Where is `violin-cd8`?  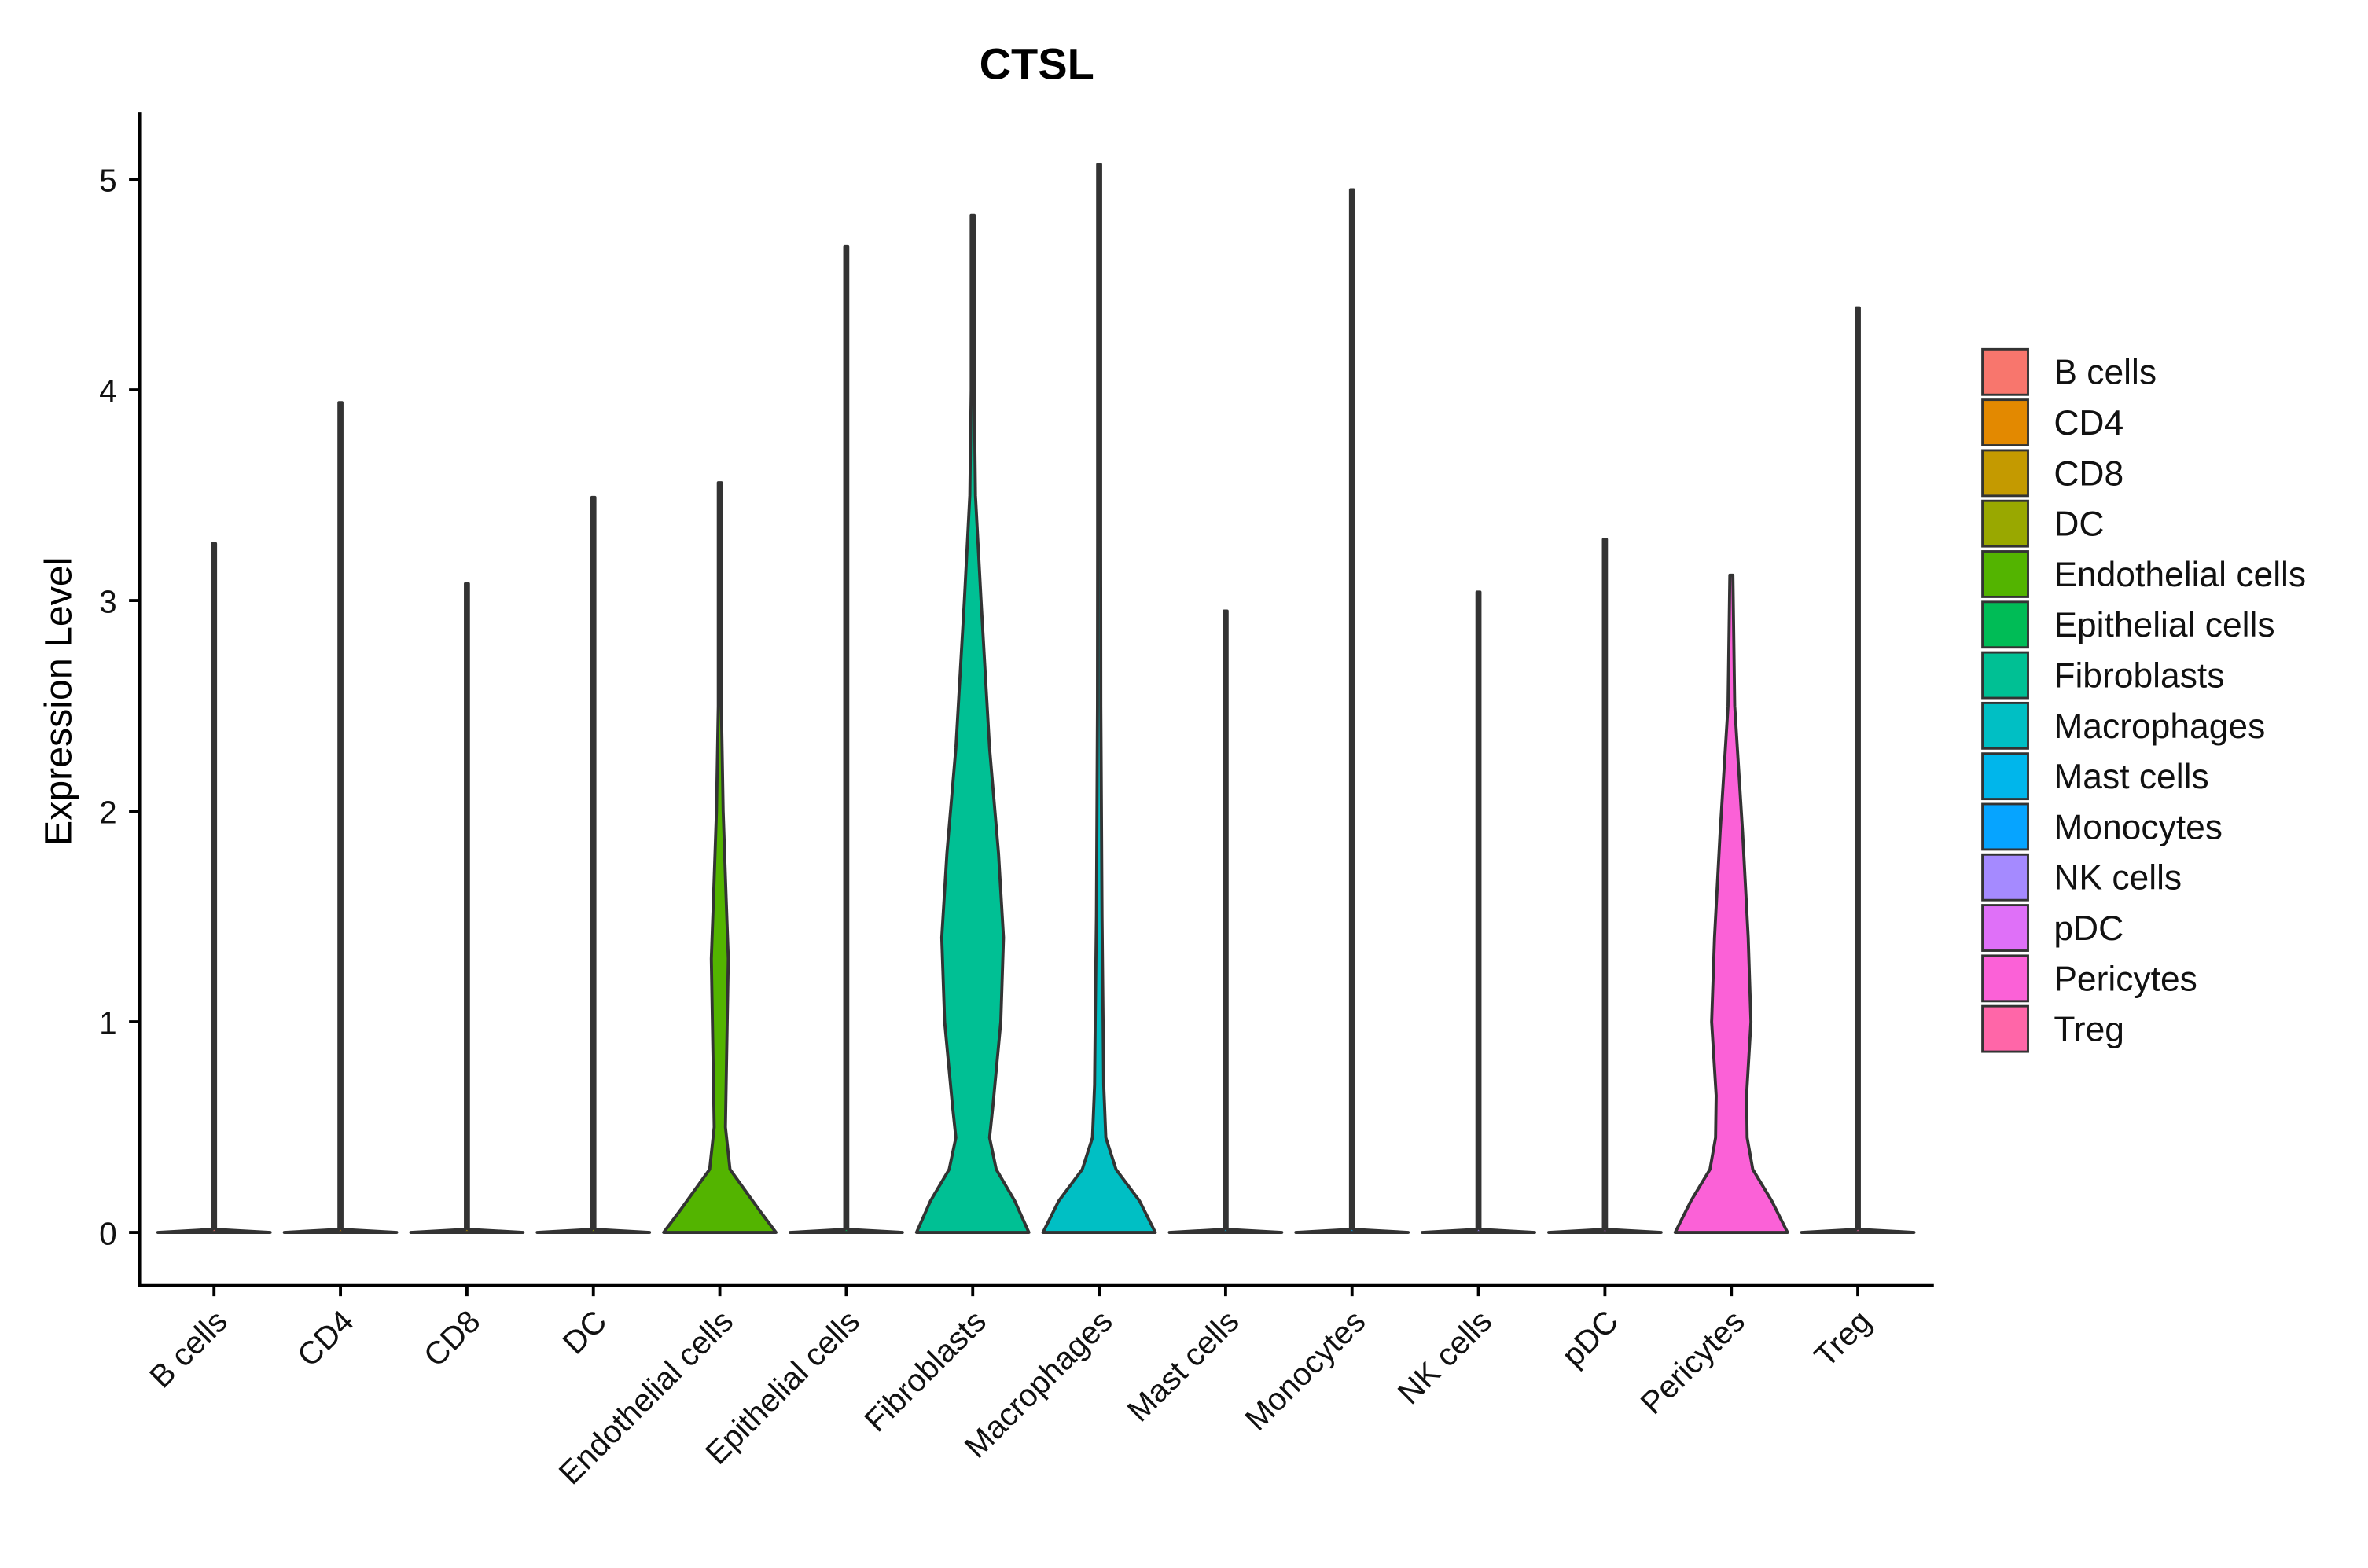 violin-cd8 is located at coordinates (467, 908).